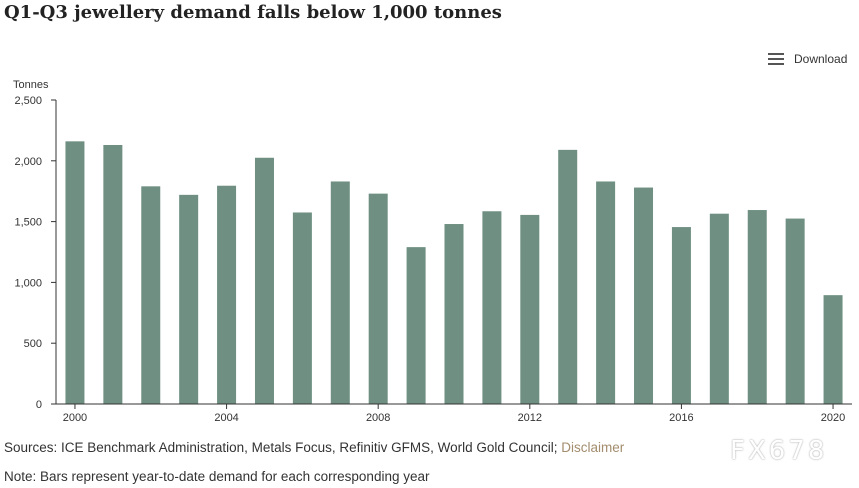 The width and height of the screenshot is (859, 488). I want to click on x-tick-label: 2008, so click(378, 418).